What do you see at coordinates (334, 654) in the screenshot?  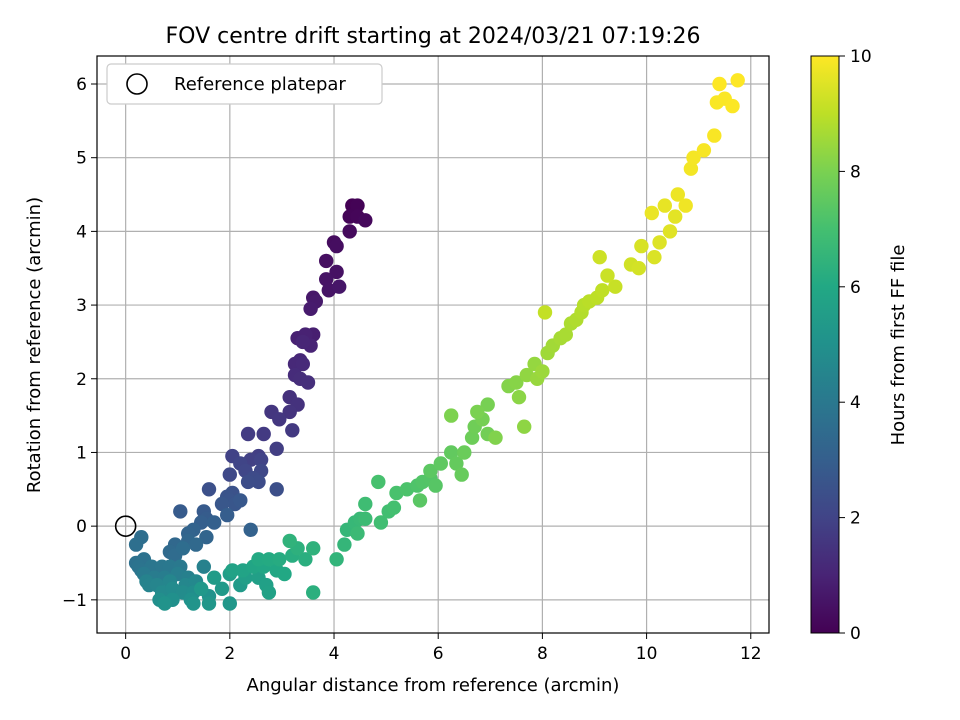 I see `x-tick-label: 4` at bounding box center [334, 654].